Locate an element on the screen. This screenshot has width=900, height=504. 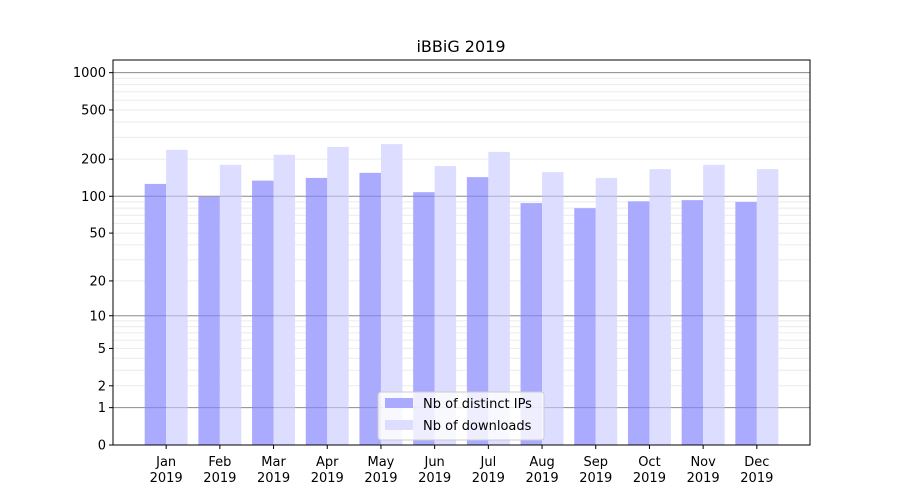
y-tick-label: 50 is located at coordinates (97, 234).